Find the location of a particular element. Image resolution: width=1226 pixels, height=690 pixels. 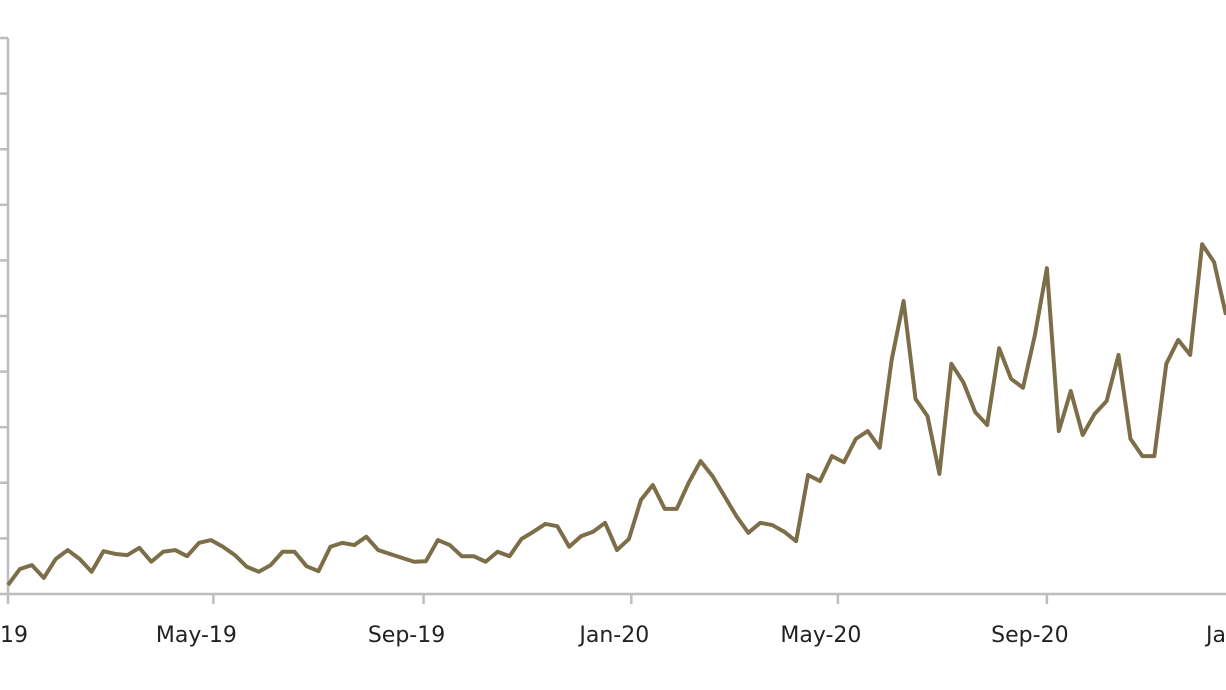

x-tick-label: Jan-20 is located at coordinates (613, 635).